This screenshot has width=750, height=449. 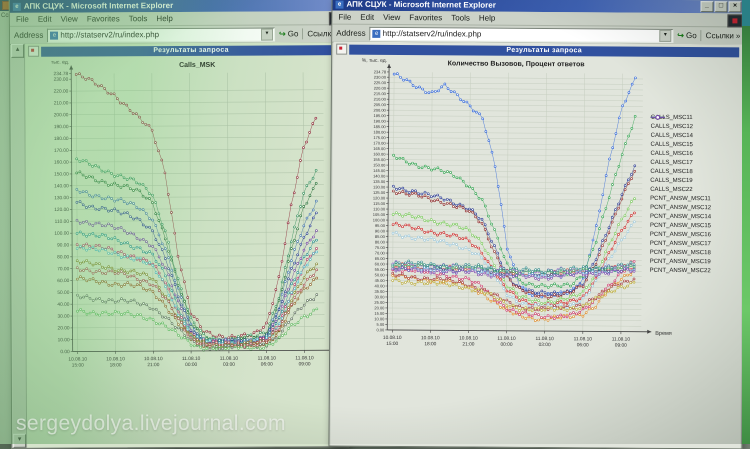 I want to click on ie-icon: e, so click(x=339, y=4).